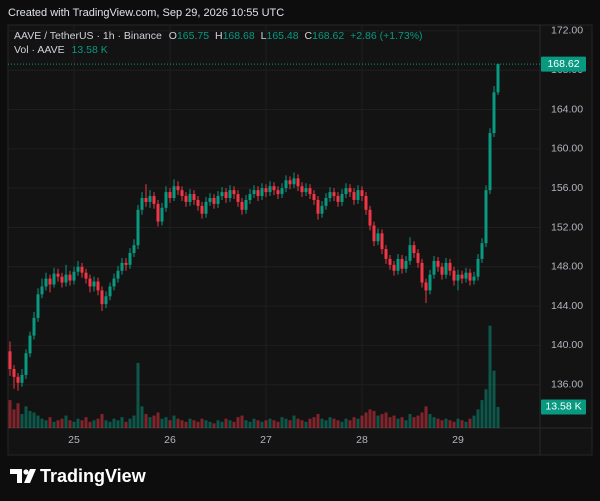  I want to click on legend-open: 165.75, so click(193, 36).